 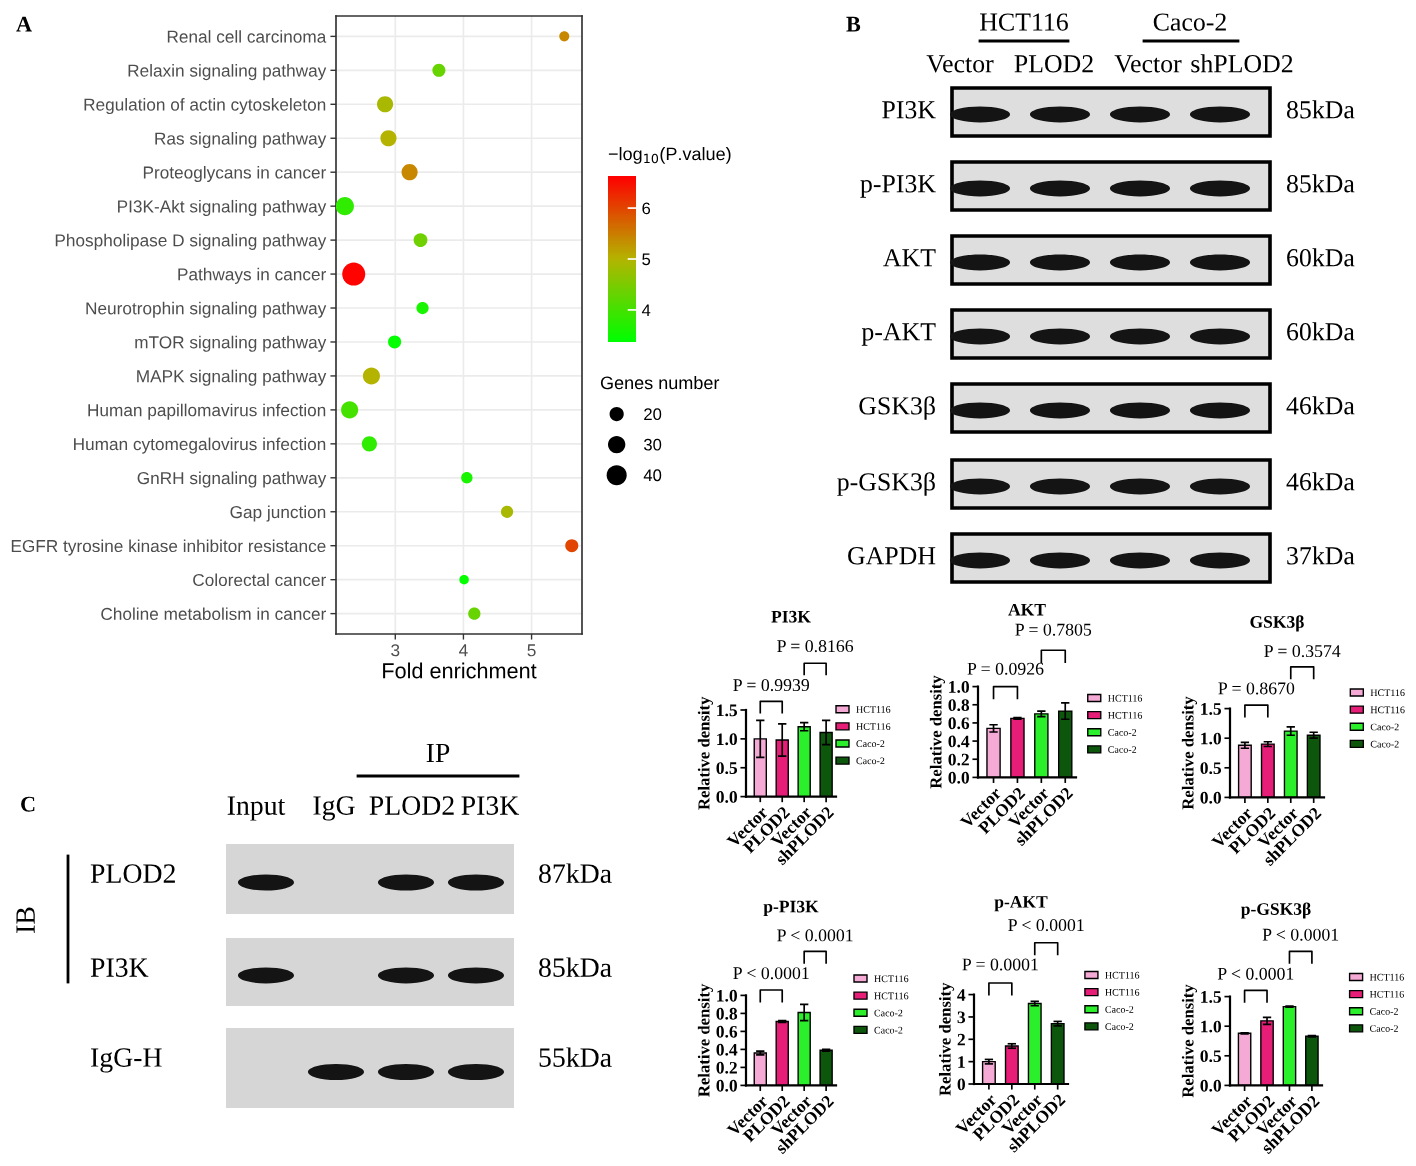 I want to click on text: B, so click(x=853, y=24).